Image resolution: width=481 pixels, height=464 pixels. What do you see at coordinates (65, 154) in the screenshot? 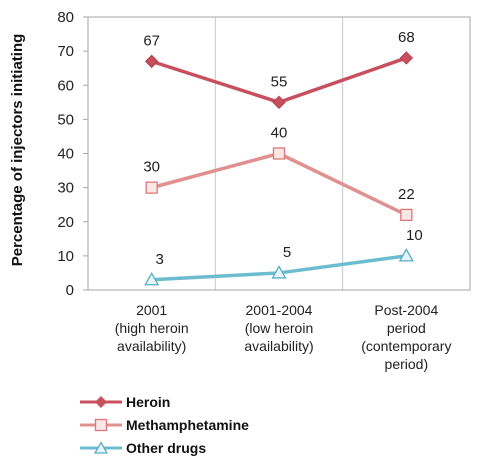
I see `y-tick-label: 40` at bounding box center [65, 154].